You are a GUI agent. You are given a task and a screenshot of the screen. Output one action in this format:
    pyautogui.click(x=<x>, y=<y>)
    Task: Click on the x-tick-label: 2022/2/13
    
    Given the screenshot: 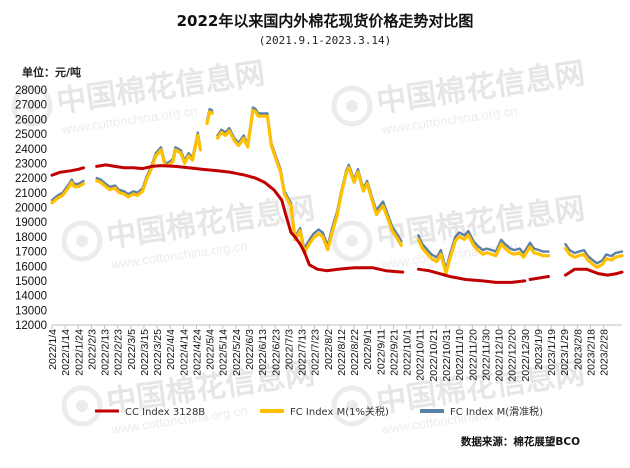 What is the action you would take?
    pyautogui.click(x=106, y=352)
    